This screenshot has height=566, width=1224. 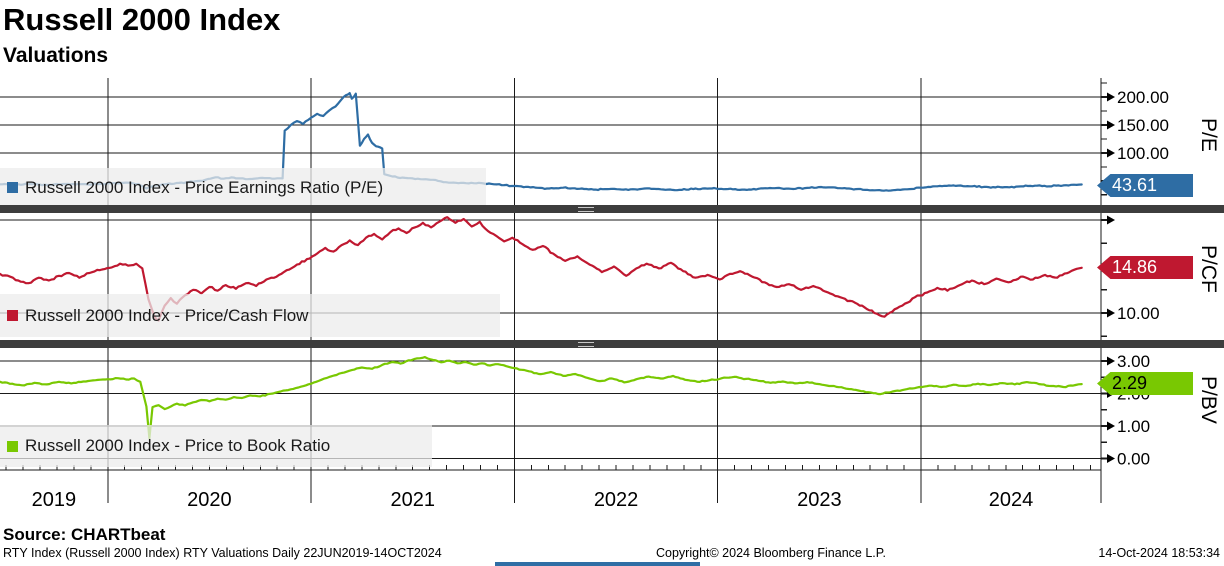 What do you see at coordinates (616, 500) in the screenshot?
I see `svg-text: 2022` at bounding box center [616, 500].